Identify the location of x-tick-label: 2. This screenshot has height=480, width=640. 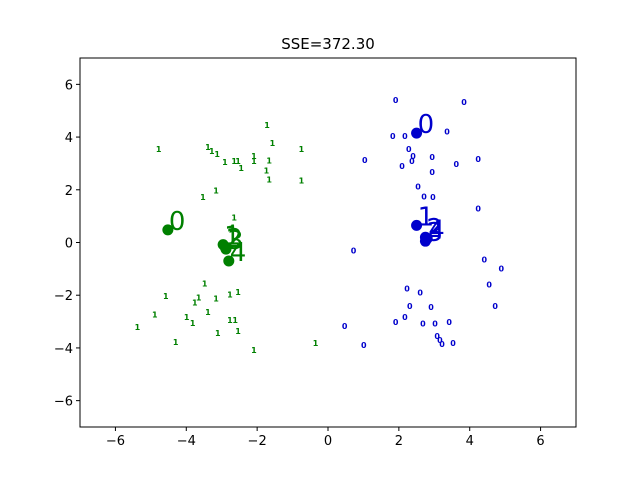
(399, 441).